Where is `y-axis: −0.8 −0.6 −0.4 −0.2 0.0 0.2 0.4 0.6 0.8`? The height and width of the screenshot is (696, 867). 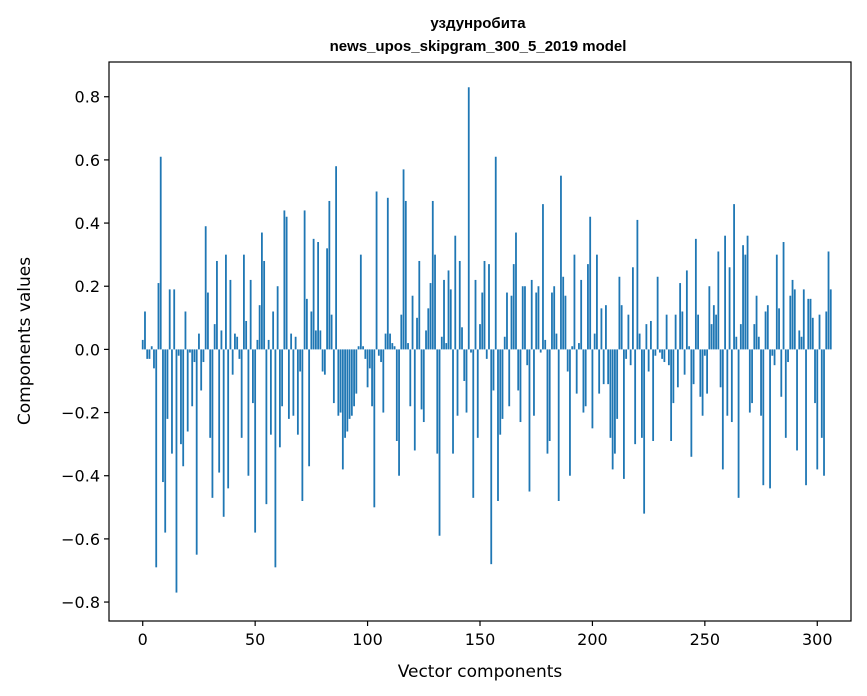 y-axis: −0.8 −0.6 −0.4 −0.2 0.0 0.2 0.4 0.6 0.8 is located at coordinates (85, 350).